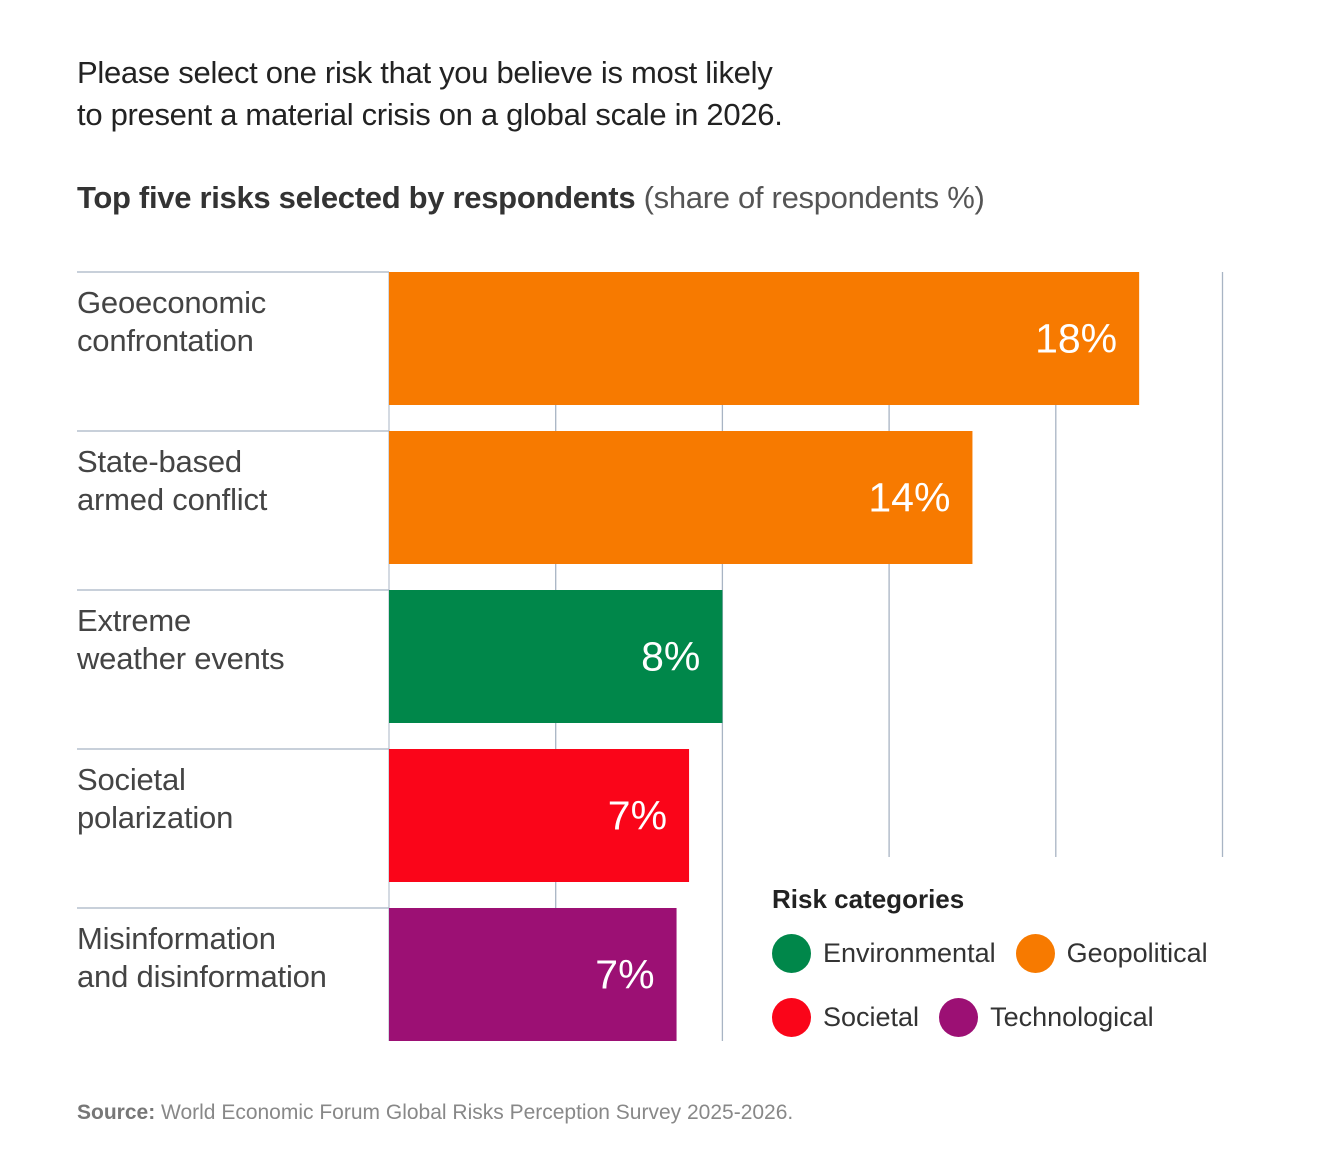  I want to click on legend-item-environmental: Environmental, so click(884, 953).